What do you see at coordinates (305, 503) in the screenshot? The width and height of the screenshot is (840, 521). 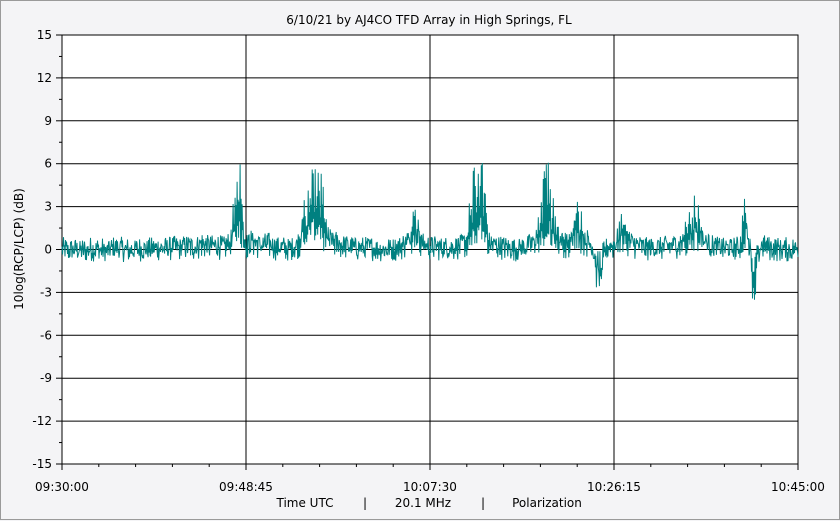 I see `x-label-time: Time UTC` at bounding box center [305, 503].